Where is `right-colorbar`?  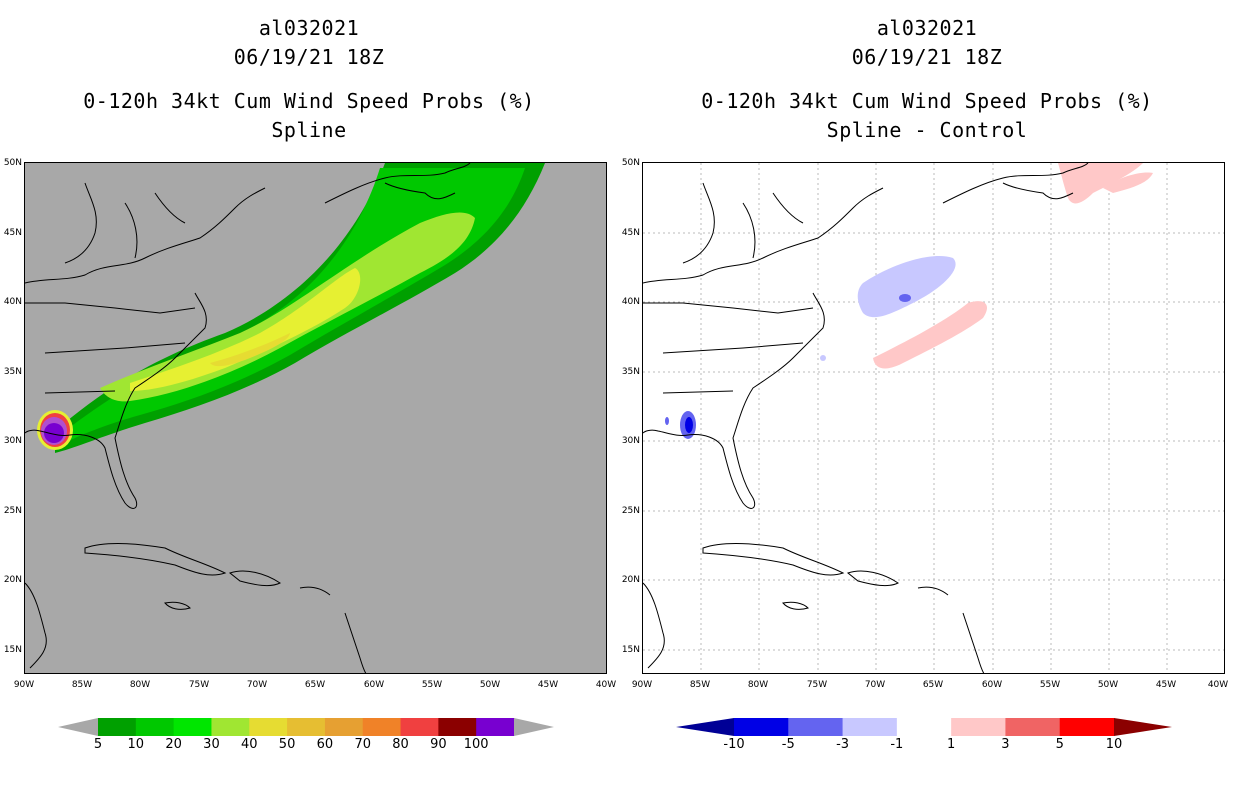 right-colorbar is located at coordinates (924, 727).